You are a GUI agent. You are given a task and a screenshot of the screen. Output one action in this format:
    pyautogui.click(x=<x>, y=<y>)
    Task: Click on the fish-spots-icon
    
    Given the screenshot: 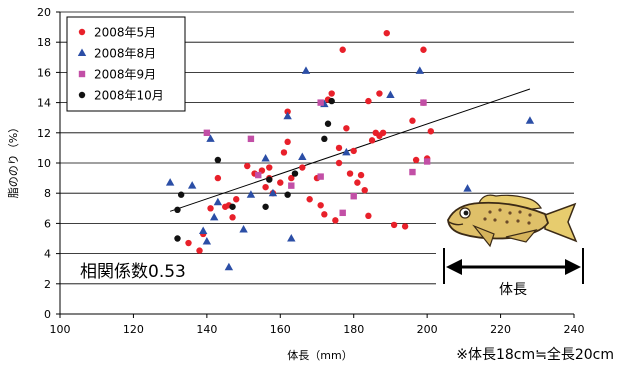 What is the action you would take?
    pyautogui.click(x=507, y=216)
    